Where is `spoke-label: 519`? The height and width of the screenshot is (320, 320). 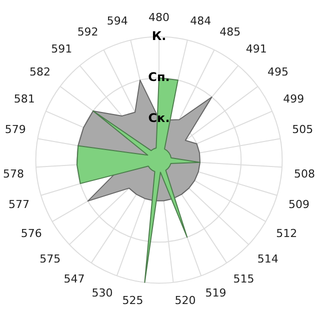
spoke-label: 519 is located at coordinates (215, 293).